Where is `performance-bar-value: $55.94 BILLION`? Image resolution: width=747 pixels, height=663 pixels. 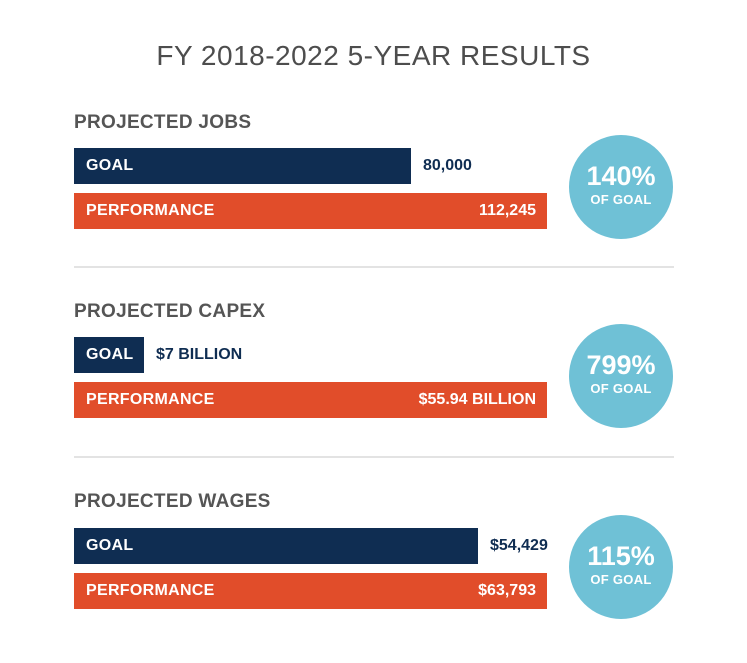
performance-bar-value: $55.94 BILLION is located at coordinates (477, 399).